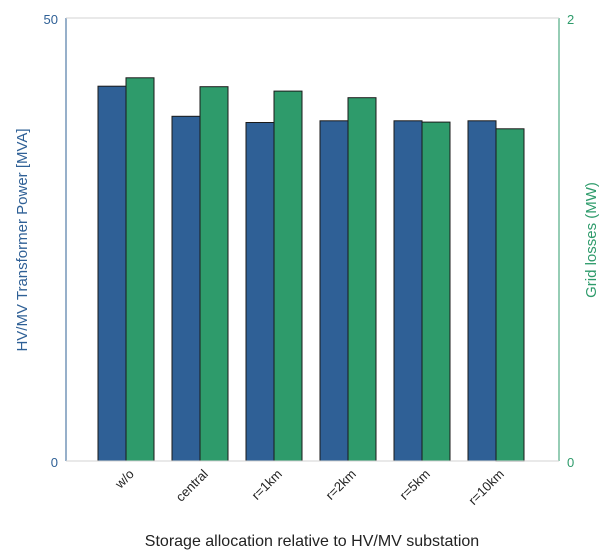  I want to click on right-tick-min: 0, so click(570, 462).